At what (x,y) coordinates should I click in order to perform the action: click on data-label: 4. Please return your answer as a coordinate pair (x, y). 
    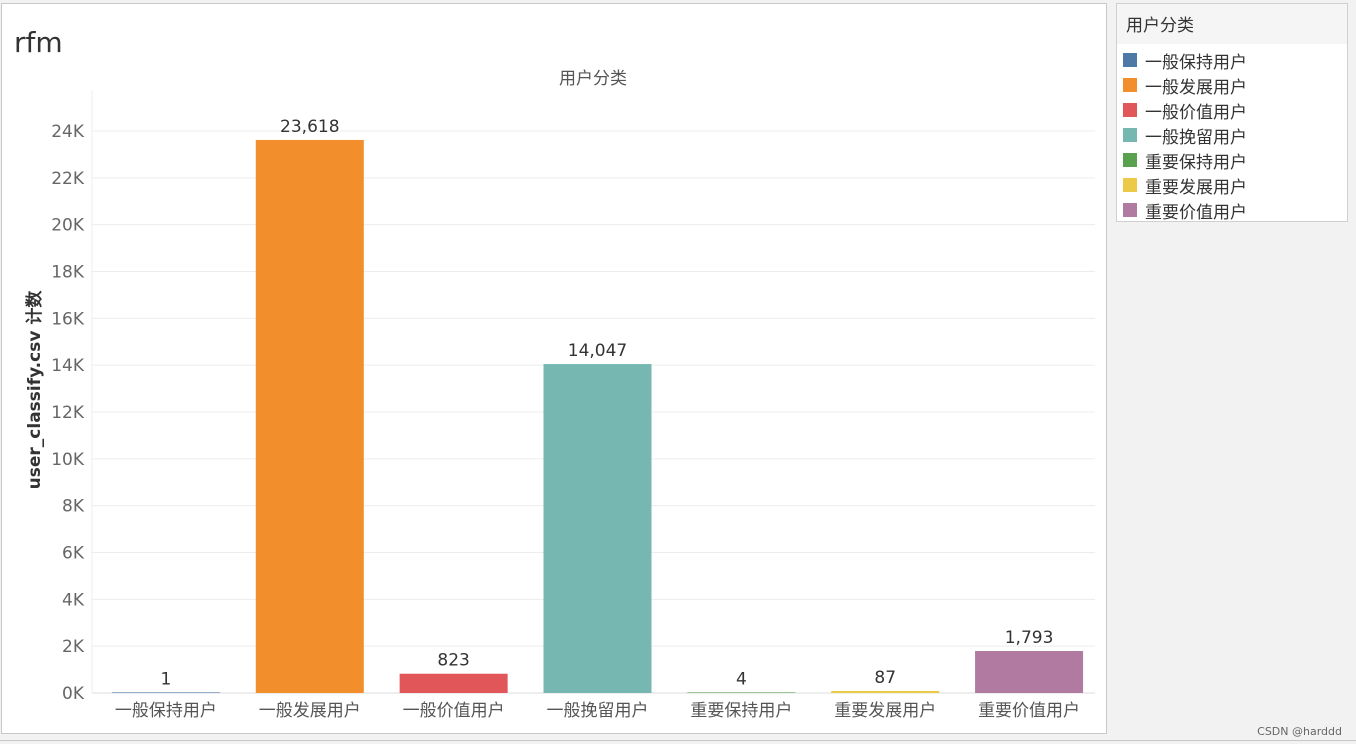
    Looking at the image, I should click on (741, 679).